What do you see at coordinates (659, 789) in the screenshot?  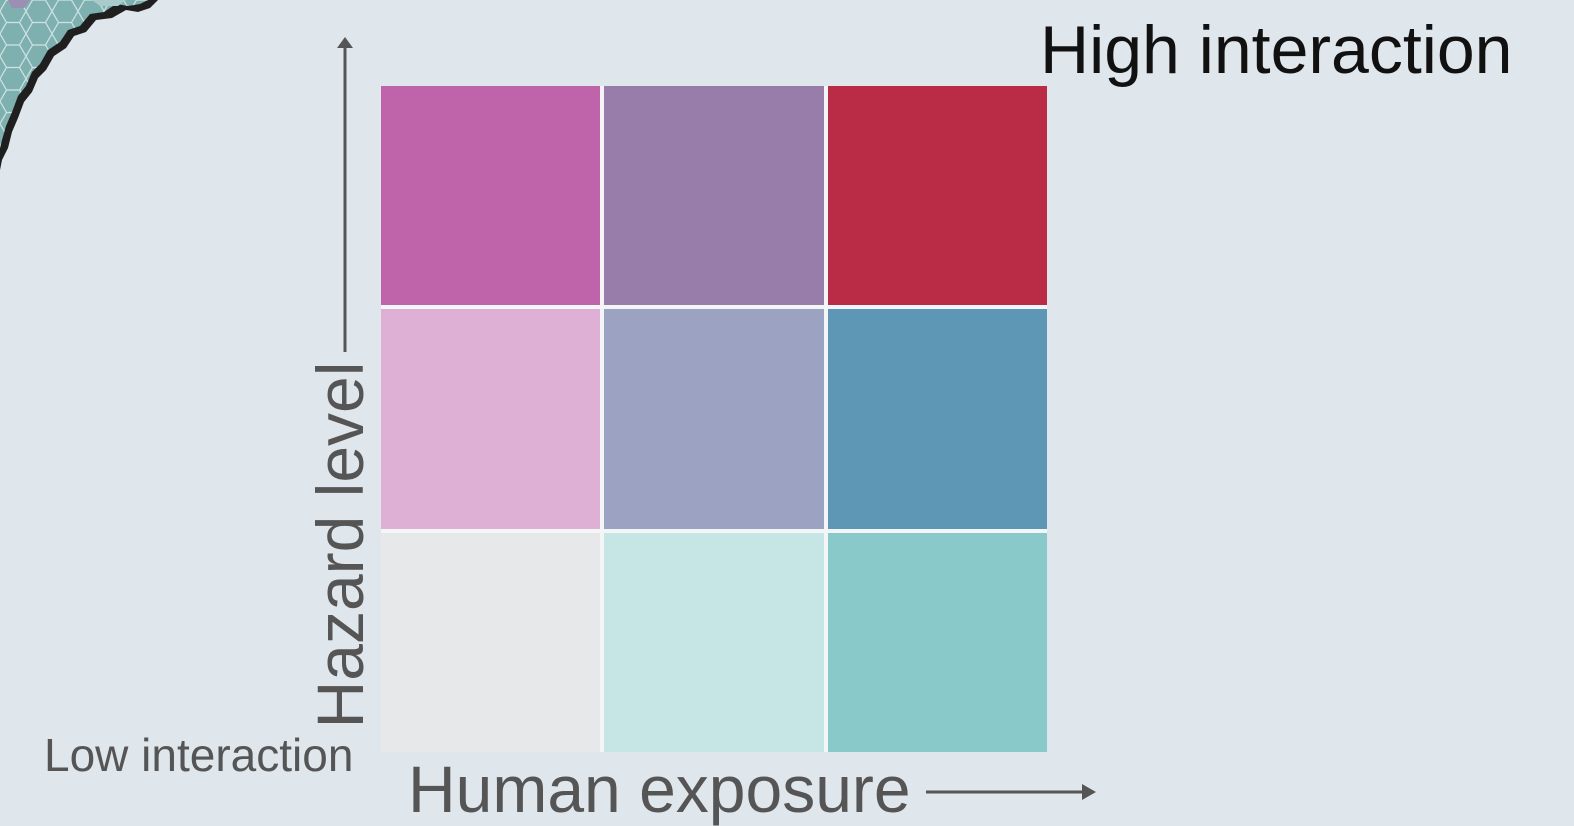 I see `x-axis-label: Human exposure` at bounding box center [659, 789].